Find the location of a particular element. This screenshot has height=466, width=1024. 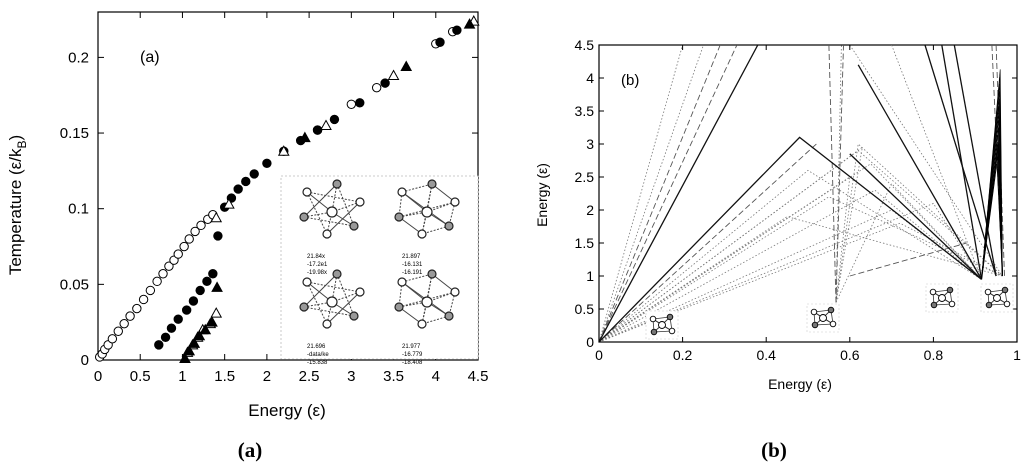

b-y-tick-label: 2.5 is located at coordinates (585, 177).